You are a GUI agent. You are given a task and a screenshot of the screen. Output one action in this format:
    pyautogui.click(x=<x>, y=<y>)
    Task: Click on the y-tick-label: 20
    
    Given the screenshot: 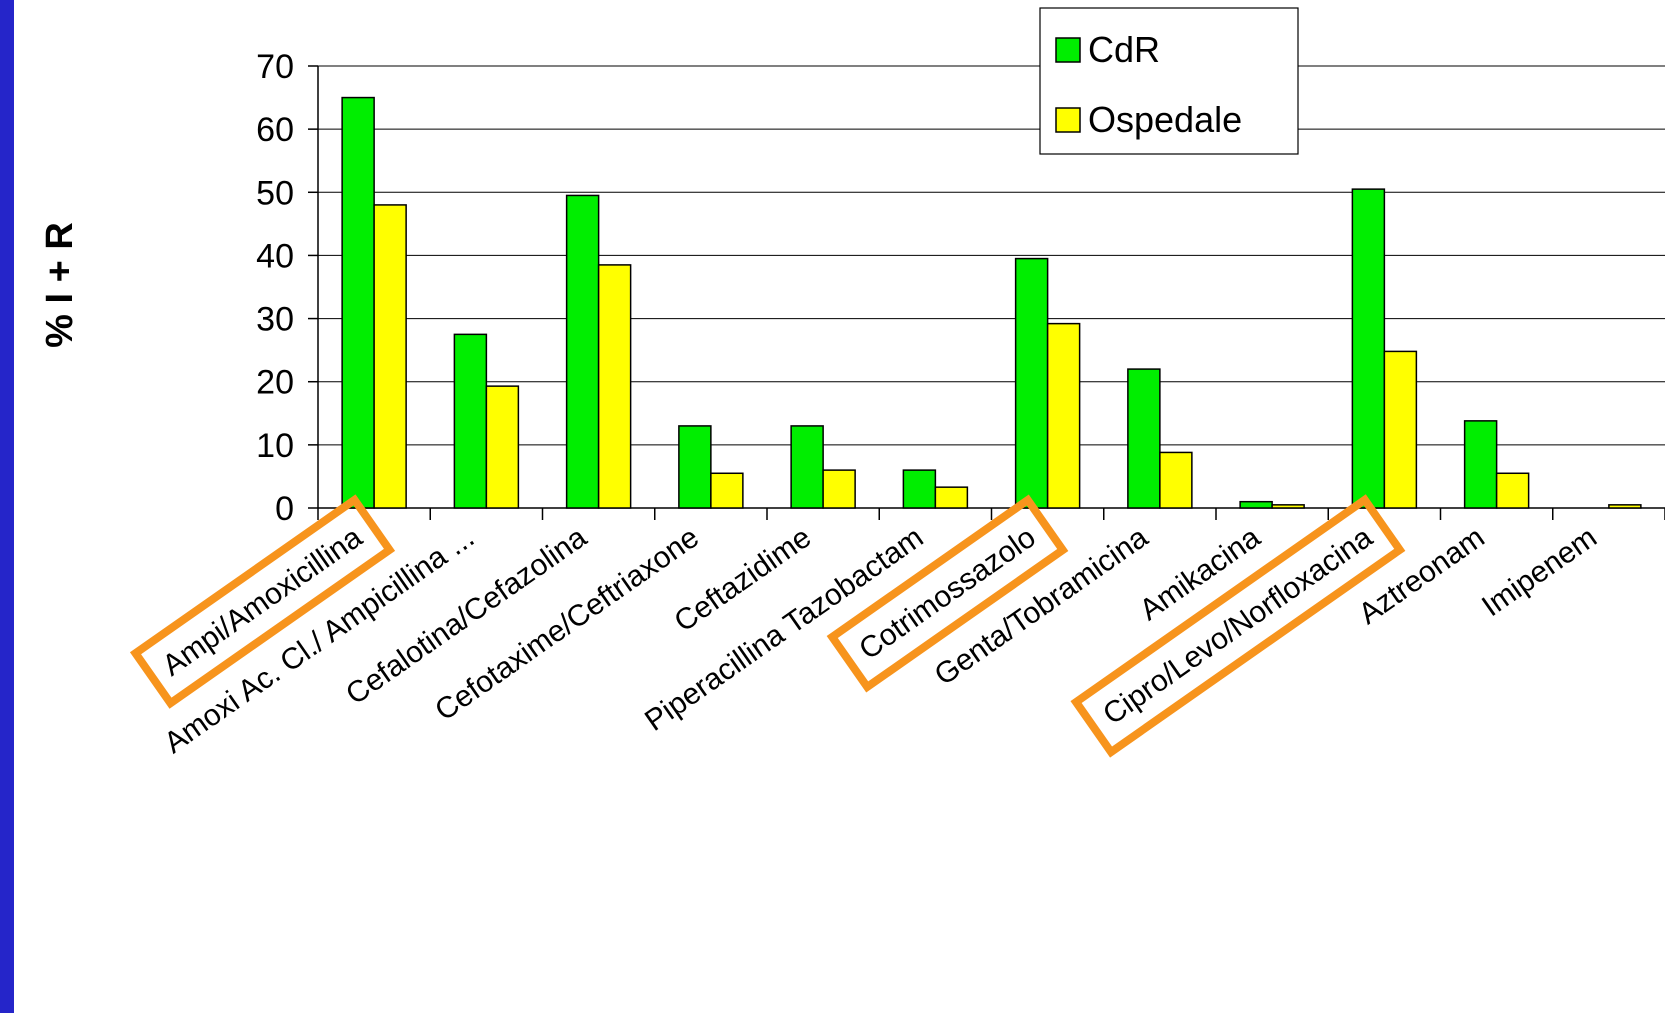 What is the action you would take?
    pyautogui.click(x=275, y=383)
    